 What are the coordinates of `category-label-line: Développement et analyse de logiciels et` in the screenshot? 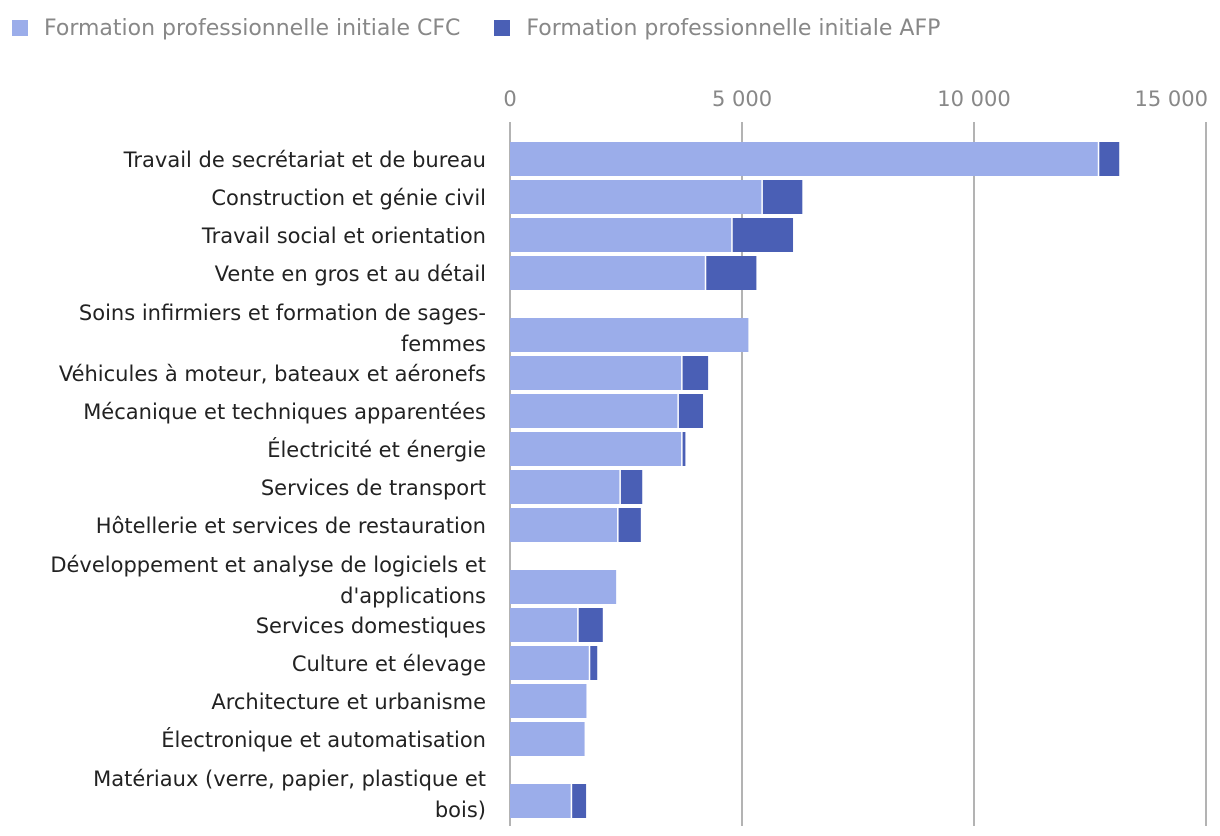 It's located at (268, 565).